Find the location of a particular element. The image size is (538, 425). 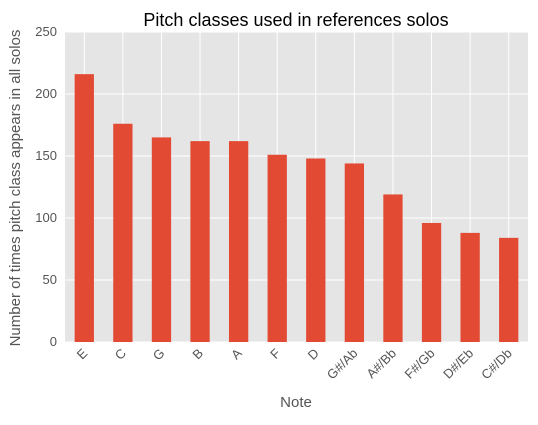

y-tick-label: 150 is located at coordinates (46, 155).